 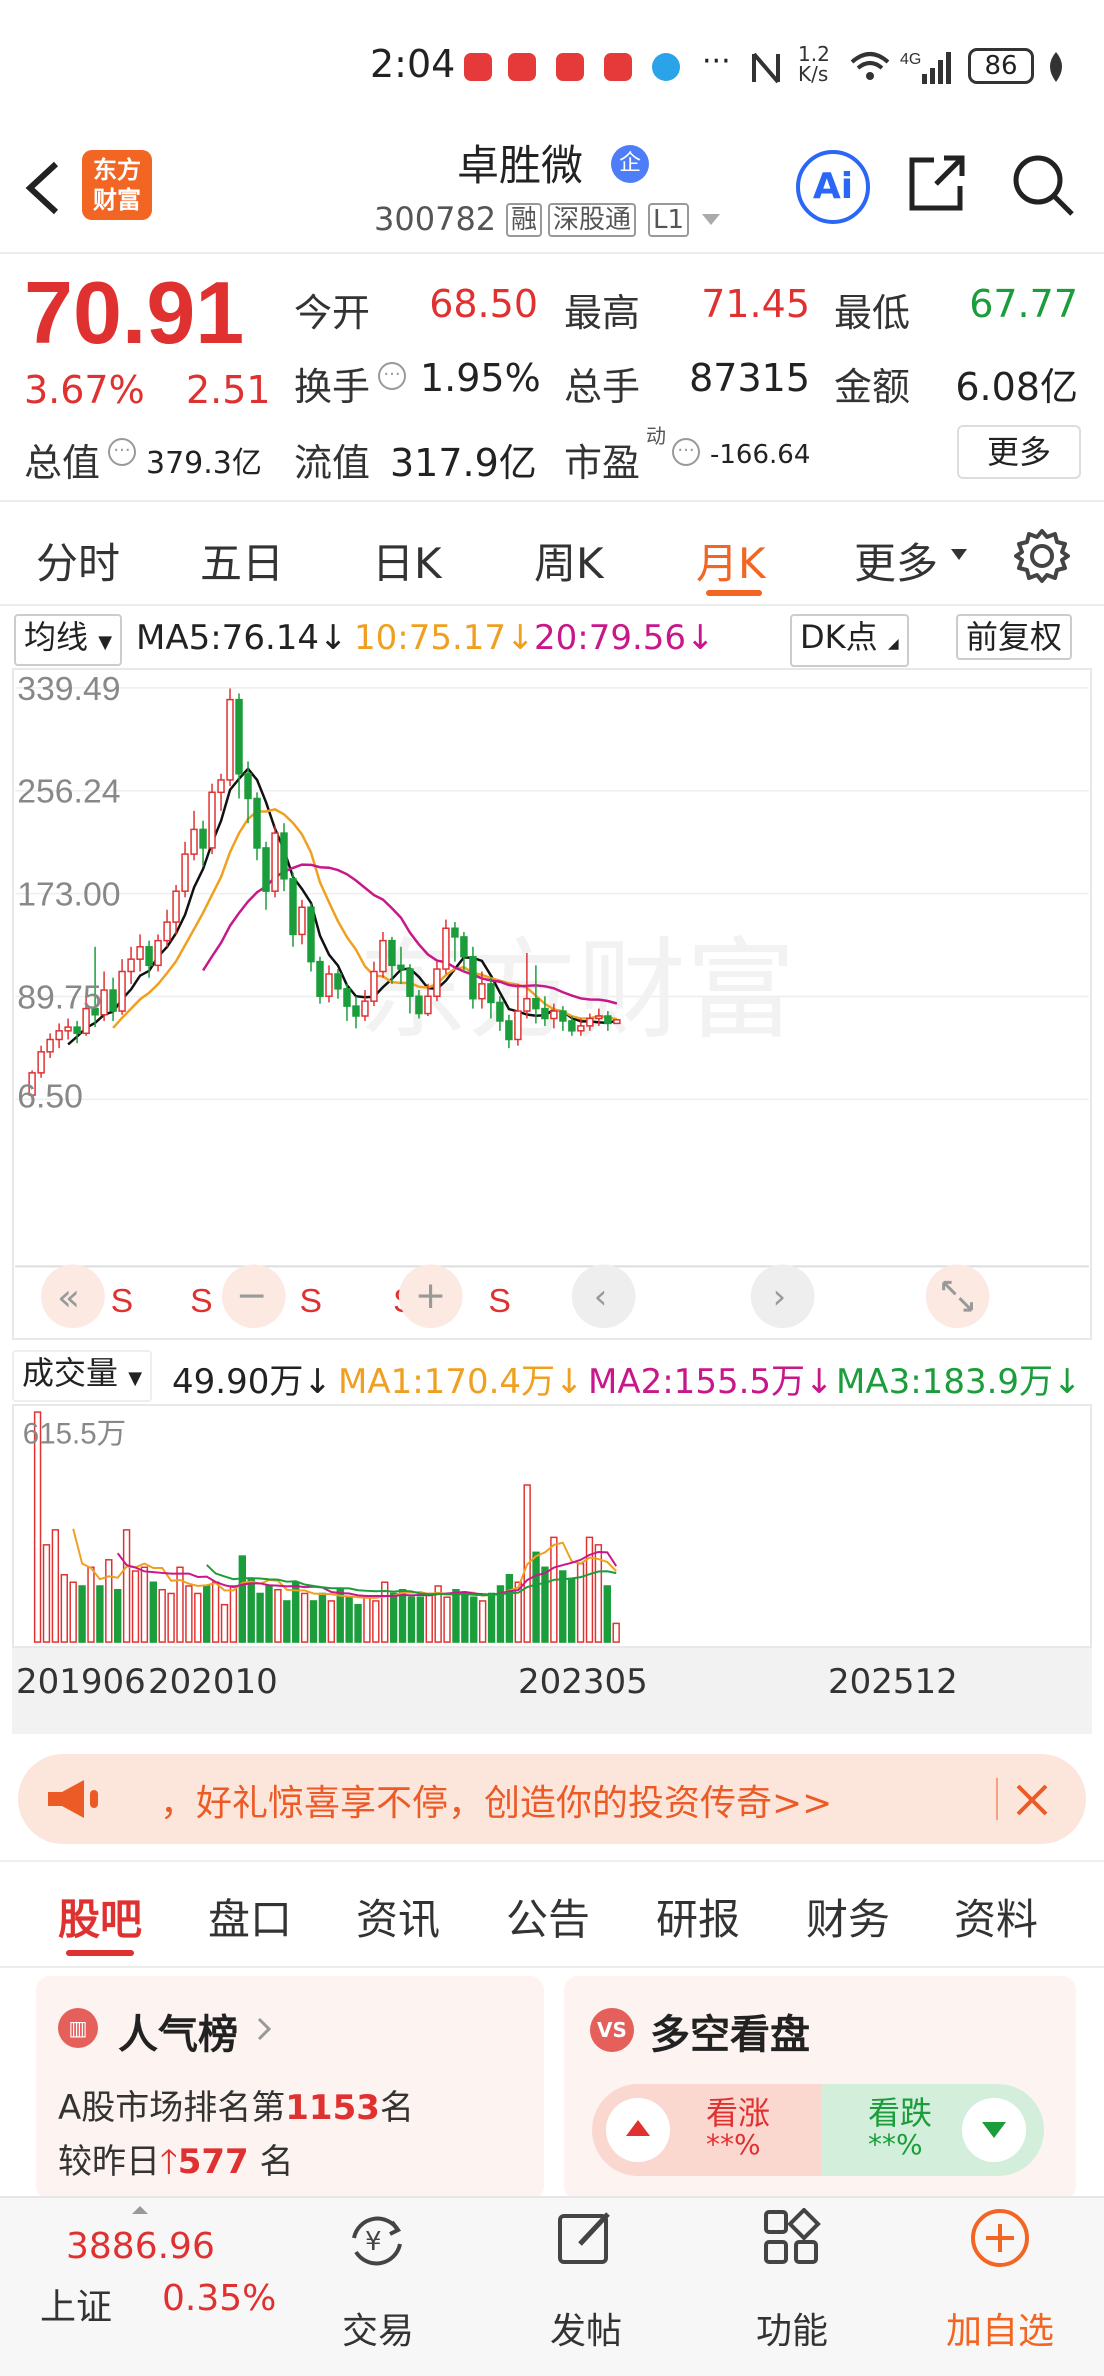 What do you see at coordinates (791, 2331) in the screenshot?
I see `nav-functions: 功能` at bounding box center [791, 2331].